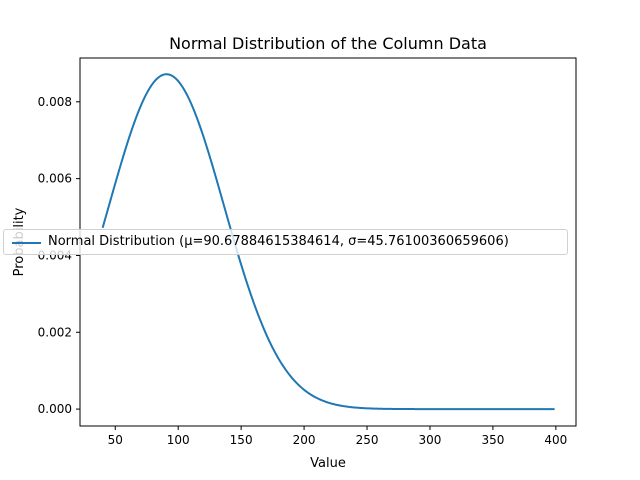 This screenshot has height=480, width=640. What do you see at coordinates (55, 332) in the screenshot?
I see `y-tick-label: 0.002` at bounding box center [55, 332].